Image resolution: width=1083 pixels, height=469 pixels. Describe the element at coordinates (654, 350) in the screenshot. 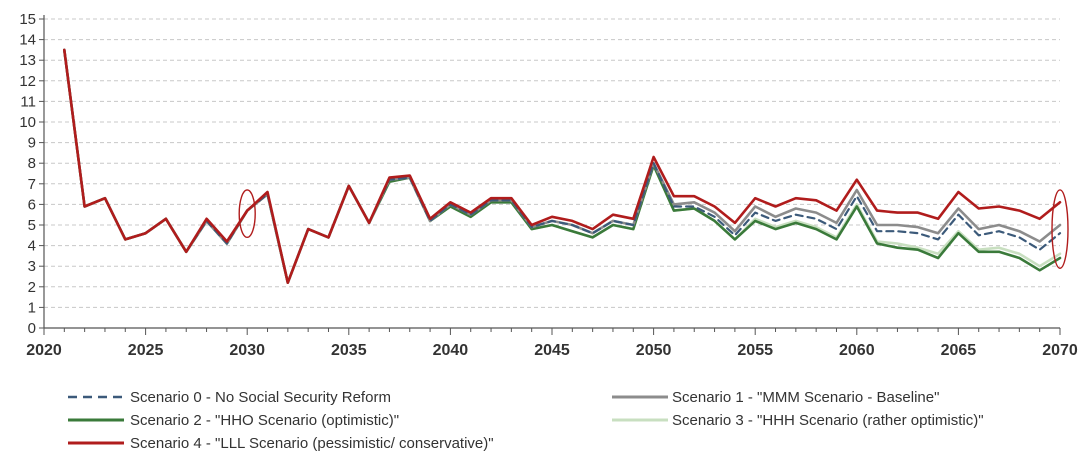

I see `x-tick-label: 2050` at that location.